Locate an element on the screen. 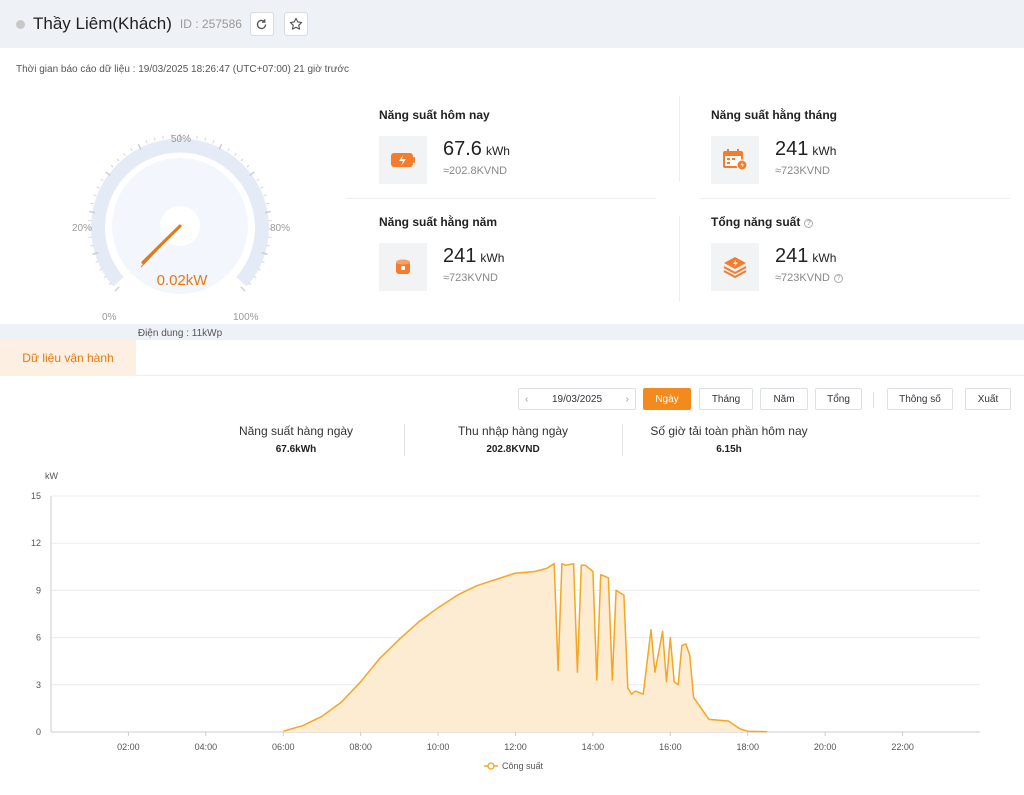 The width and height of the screenshot is (1024, 795). x-tick-label: 16:00 is located at coordinates (670, 747).